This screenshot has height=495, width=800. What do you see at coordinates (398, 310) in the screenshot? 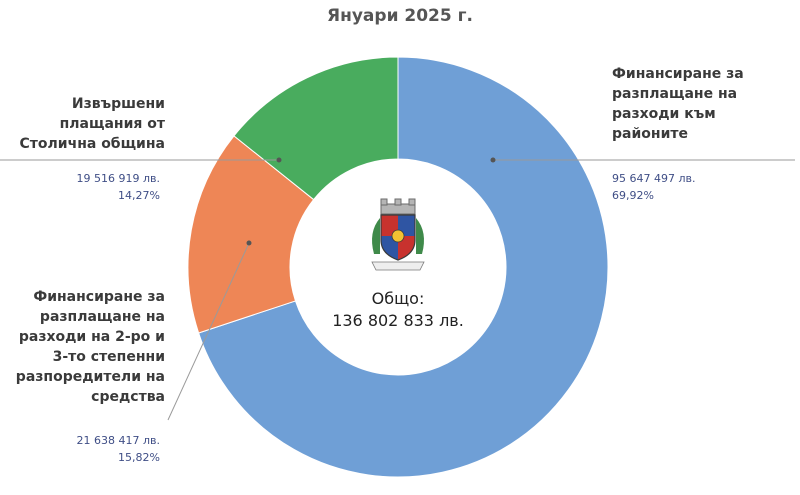
I see `total-label: Общо: 136 802 833 лв.` at bounding box center [398, 310].